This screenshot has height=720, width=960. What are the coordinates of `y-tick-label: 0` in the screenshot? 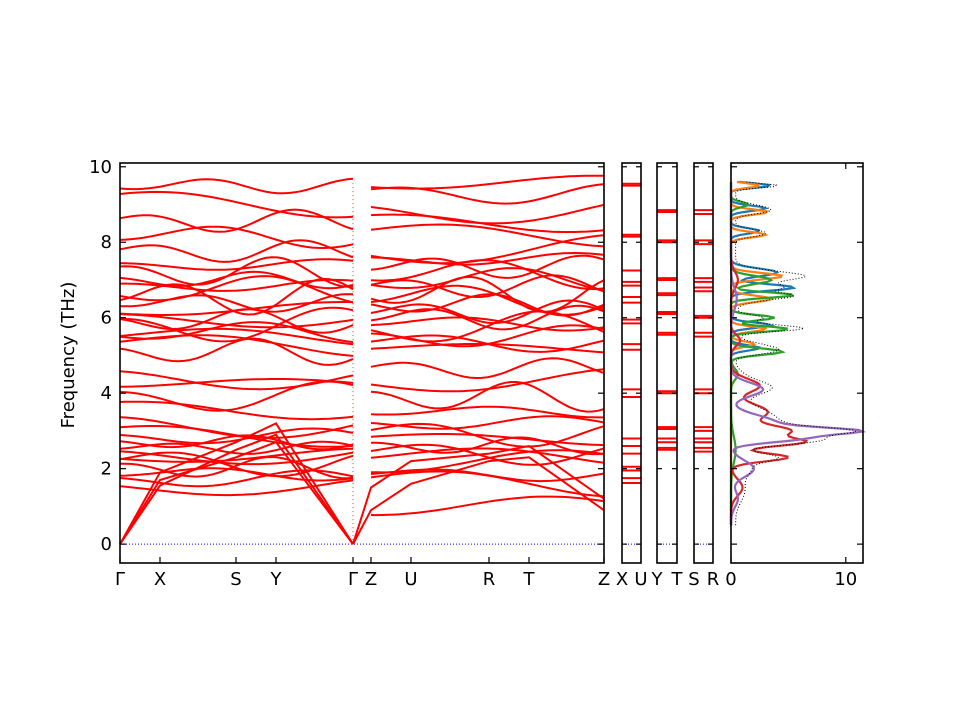 It's located at (106, 544).